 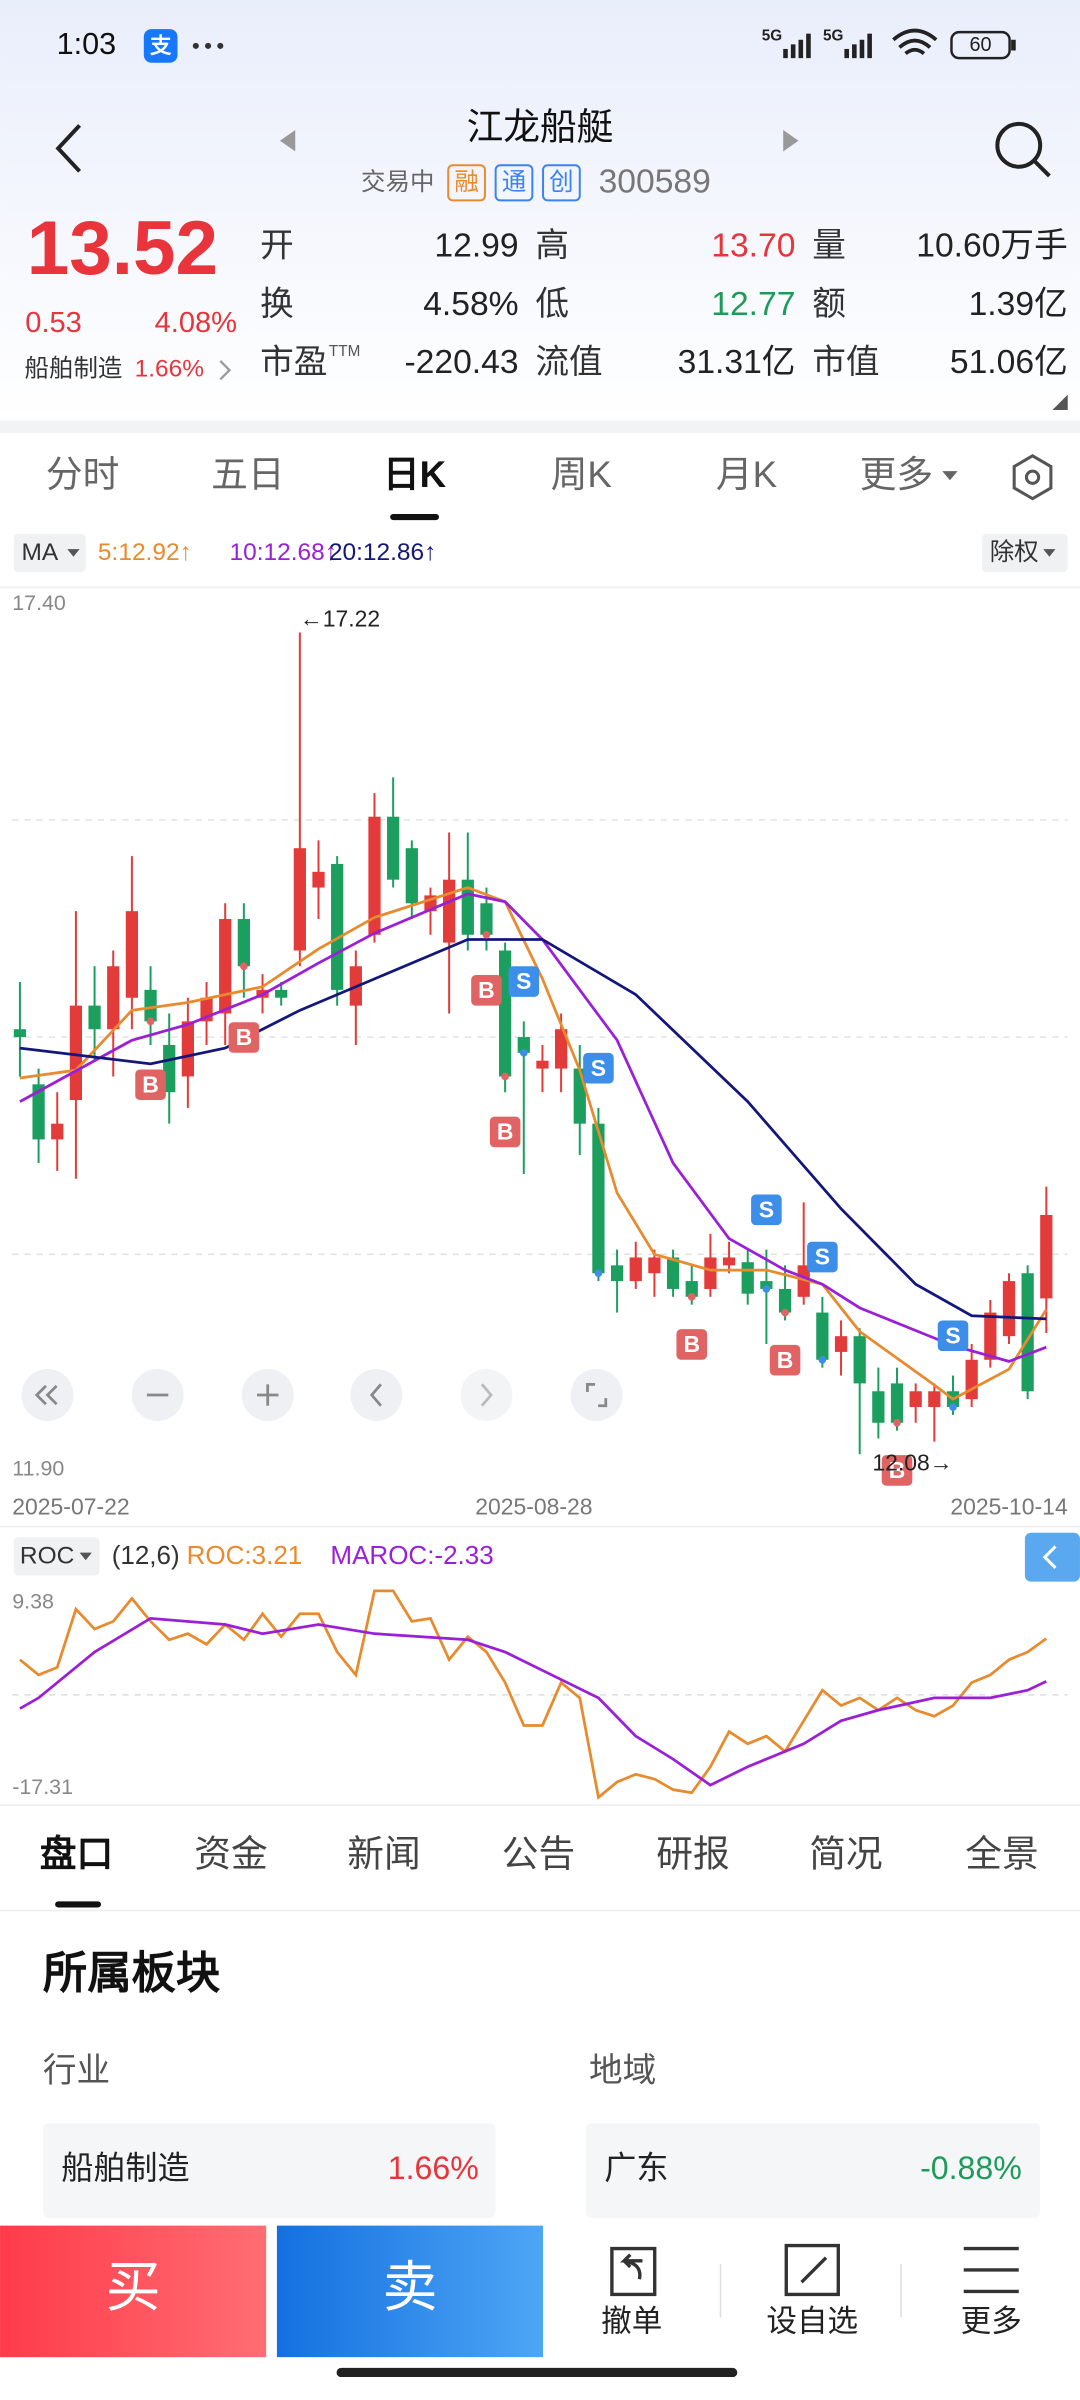 What do you see at coordinates (461, 362) in the screenshot?
I see `stat-value: -220.43` at bounding box center [461, 362].